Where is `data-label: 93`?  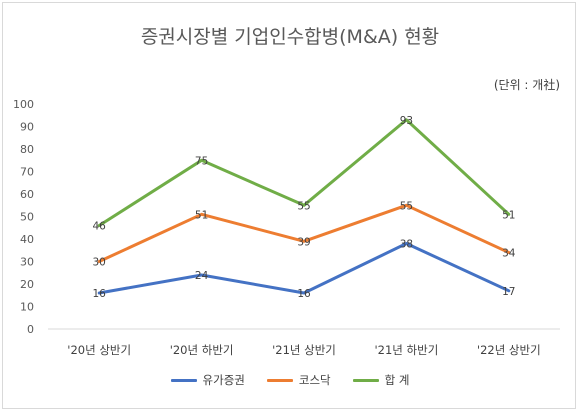
data-label: 93 is located at coordinates (406, 121).